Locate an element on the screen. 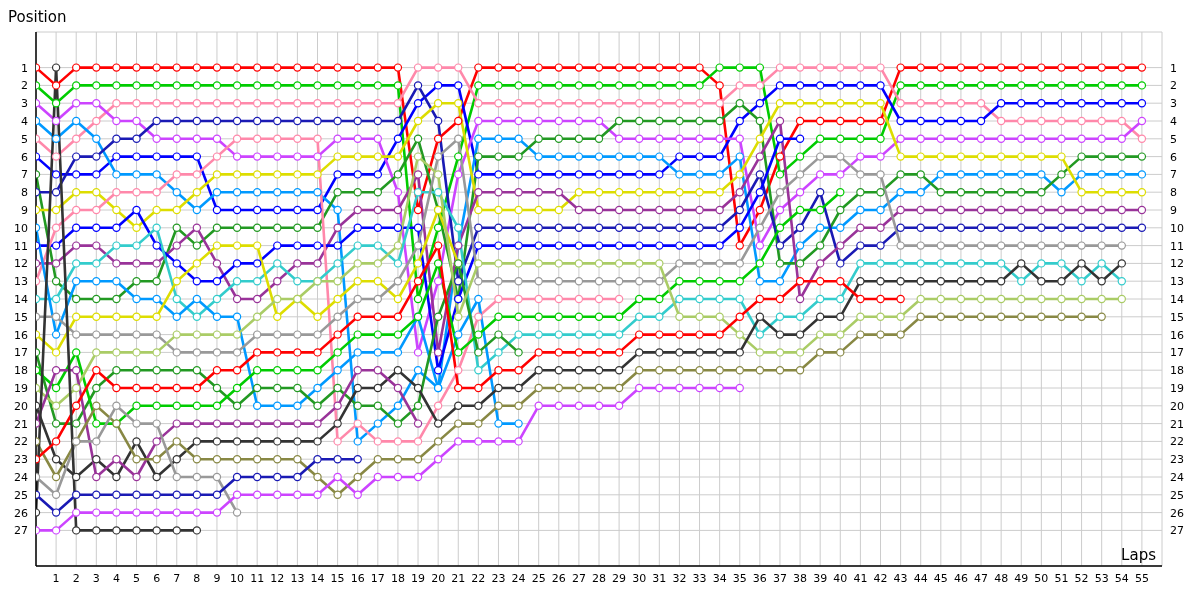  x-tick-label: 13 is located at coordinates (297, 578).